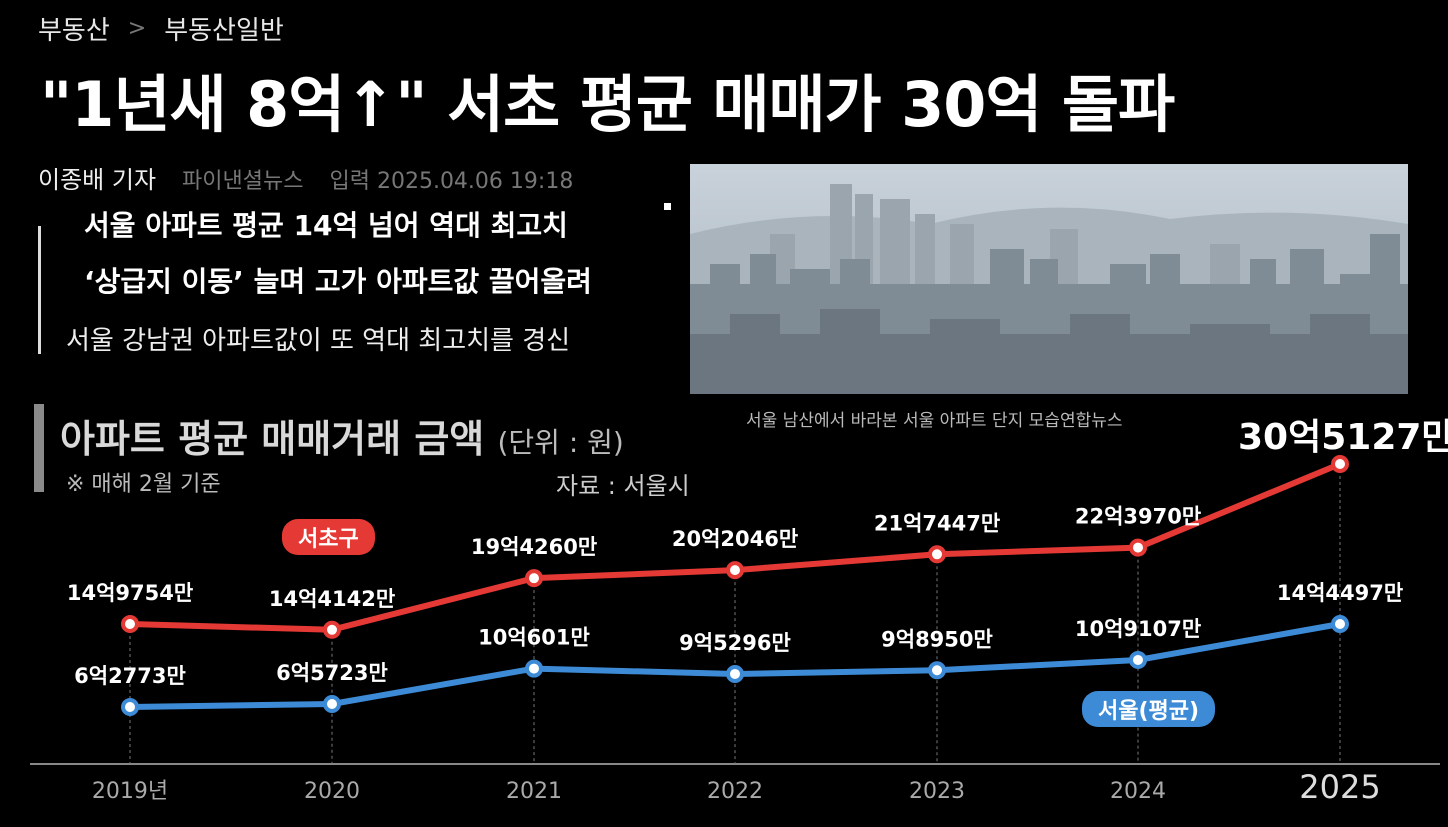 The height and width of the screenshot is (827, 1448). What do you see at coordinates (161, 28) in the screenshot?
I see `breadcrumb: 부동산 > 부동산일반` at bounding box center [161, 28].